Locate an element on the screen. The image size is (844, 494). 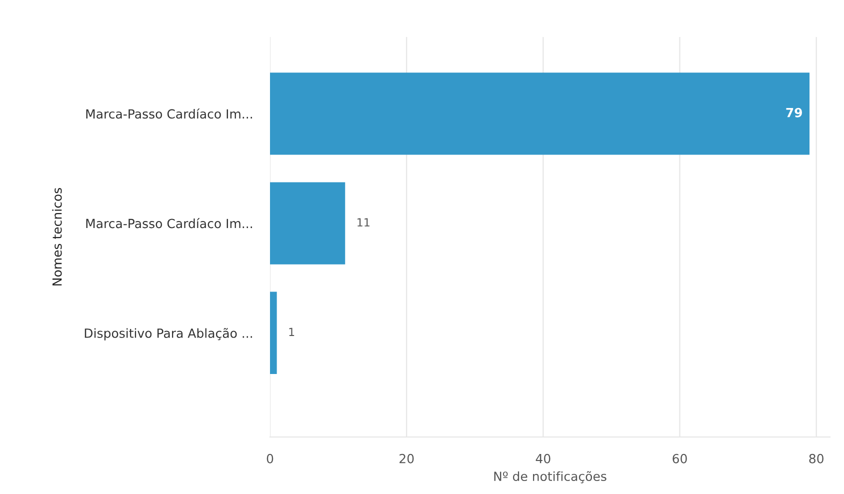
data-label: 1 is located at coordinates (291, 332).